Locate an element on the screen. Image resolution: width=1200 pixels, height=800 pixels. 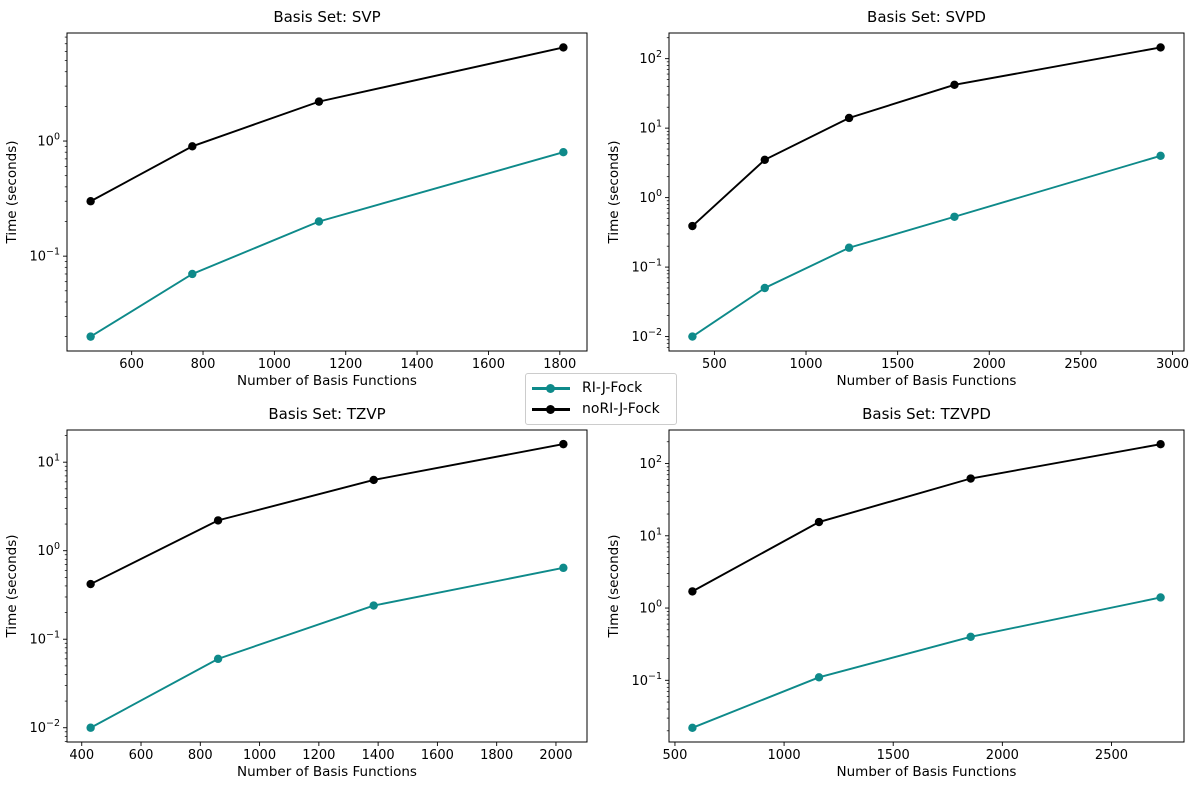
x-tick-label: 400 is located at coordinates (81, 755).